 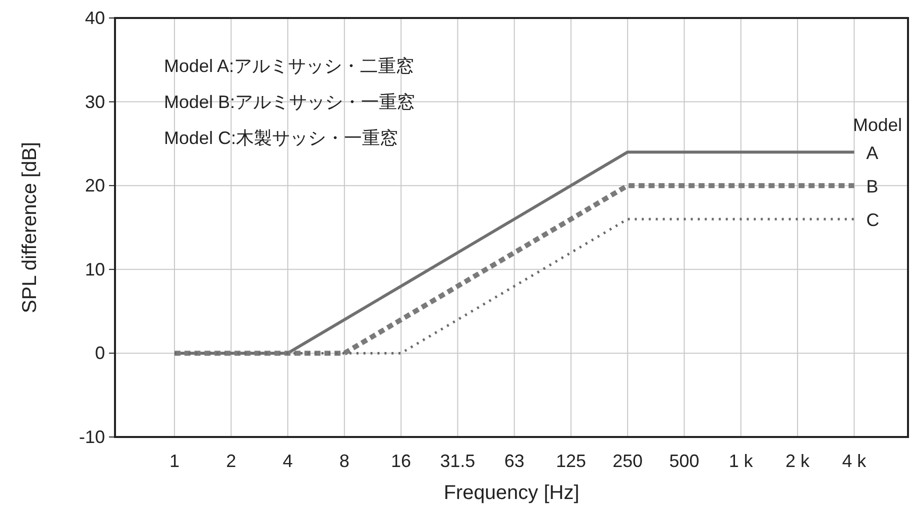 I want to click on series-label: A, so click(x=872, y=153).